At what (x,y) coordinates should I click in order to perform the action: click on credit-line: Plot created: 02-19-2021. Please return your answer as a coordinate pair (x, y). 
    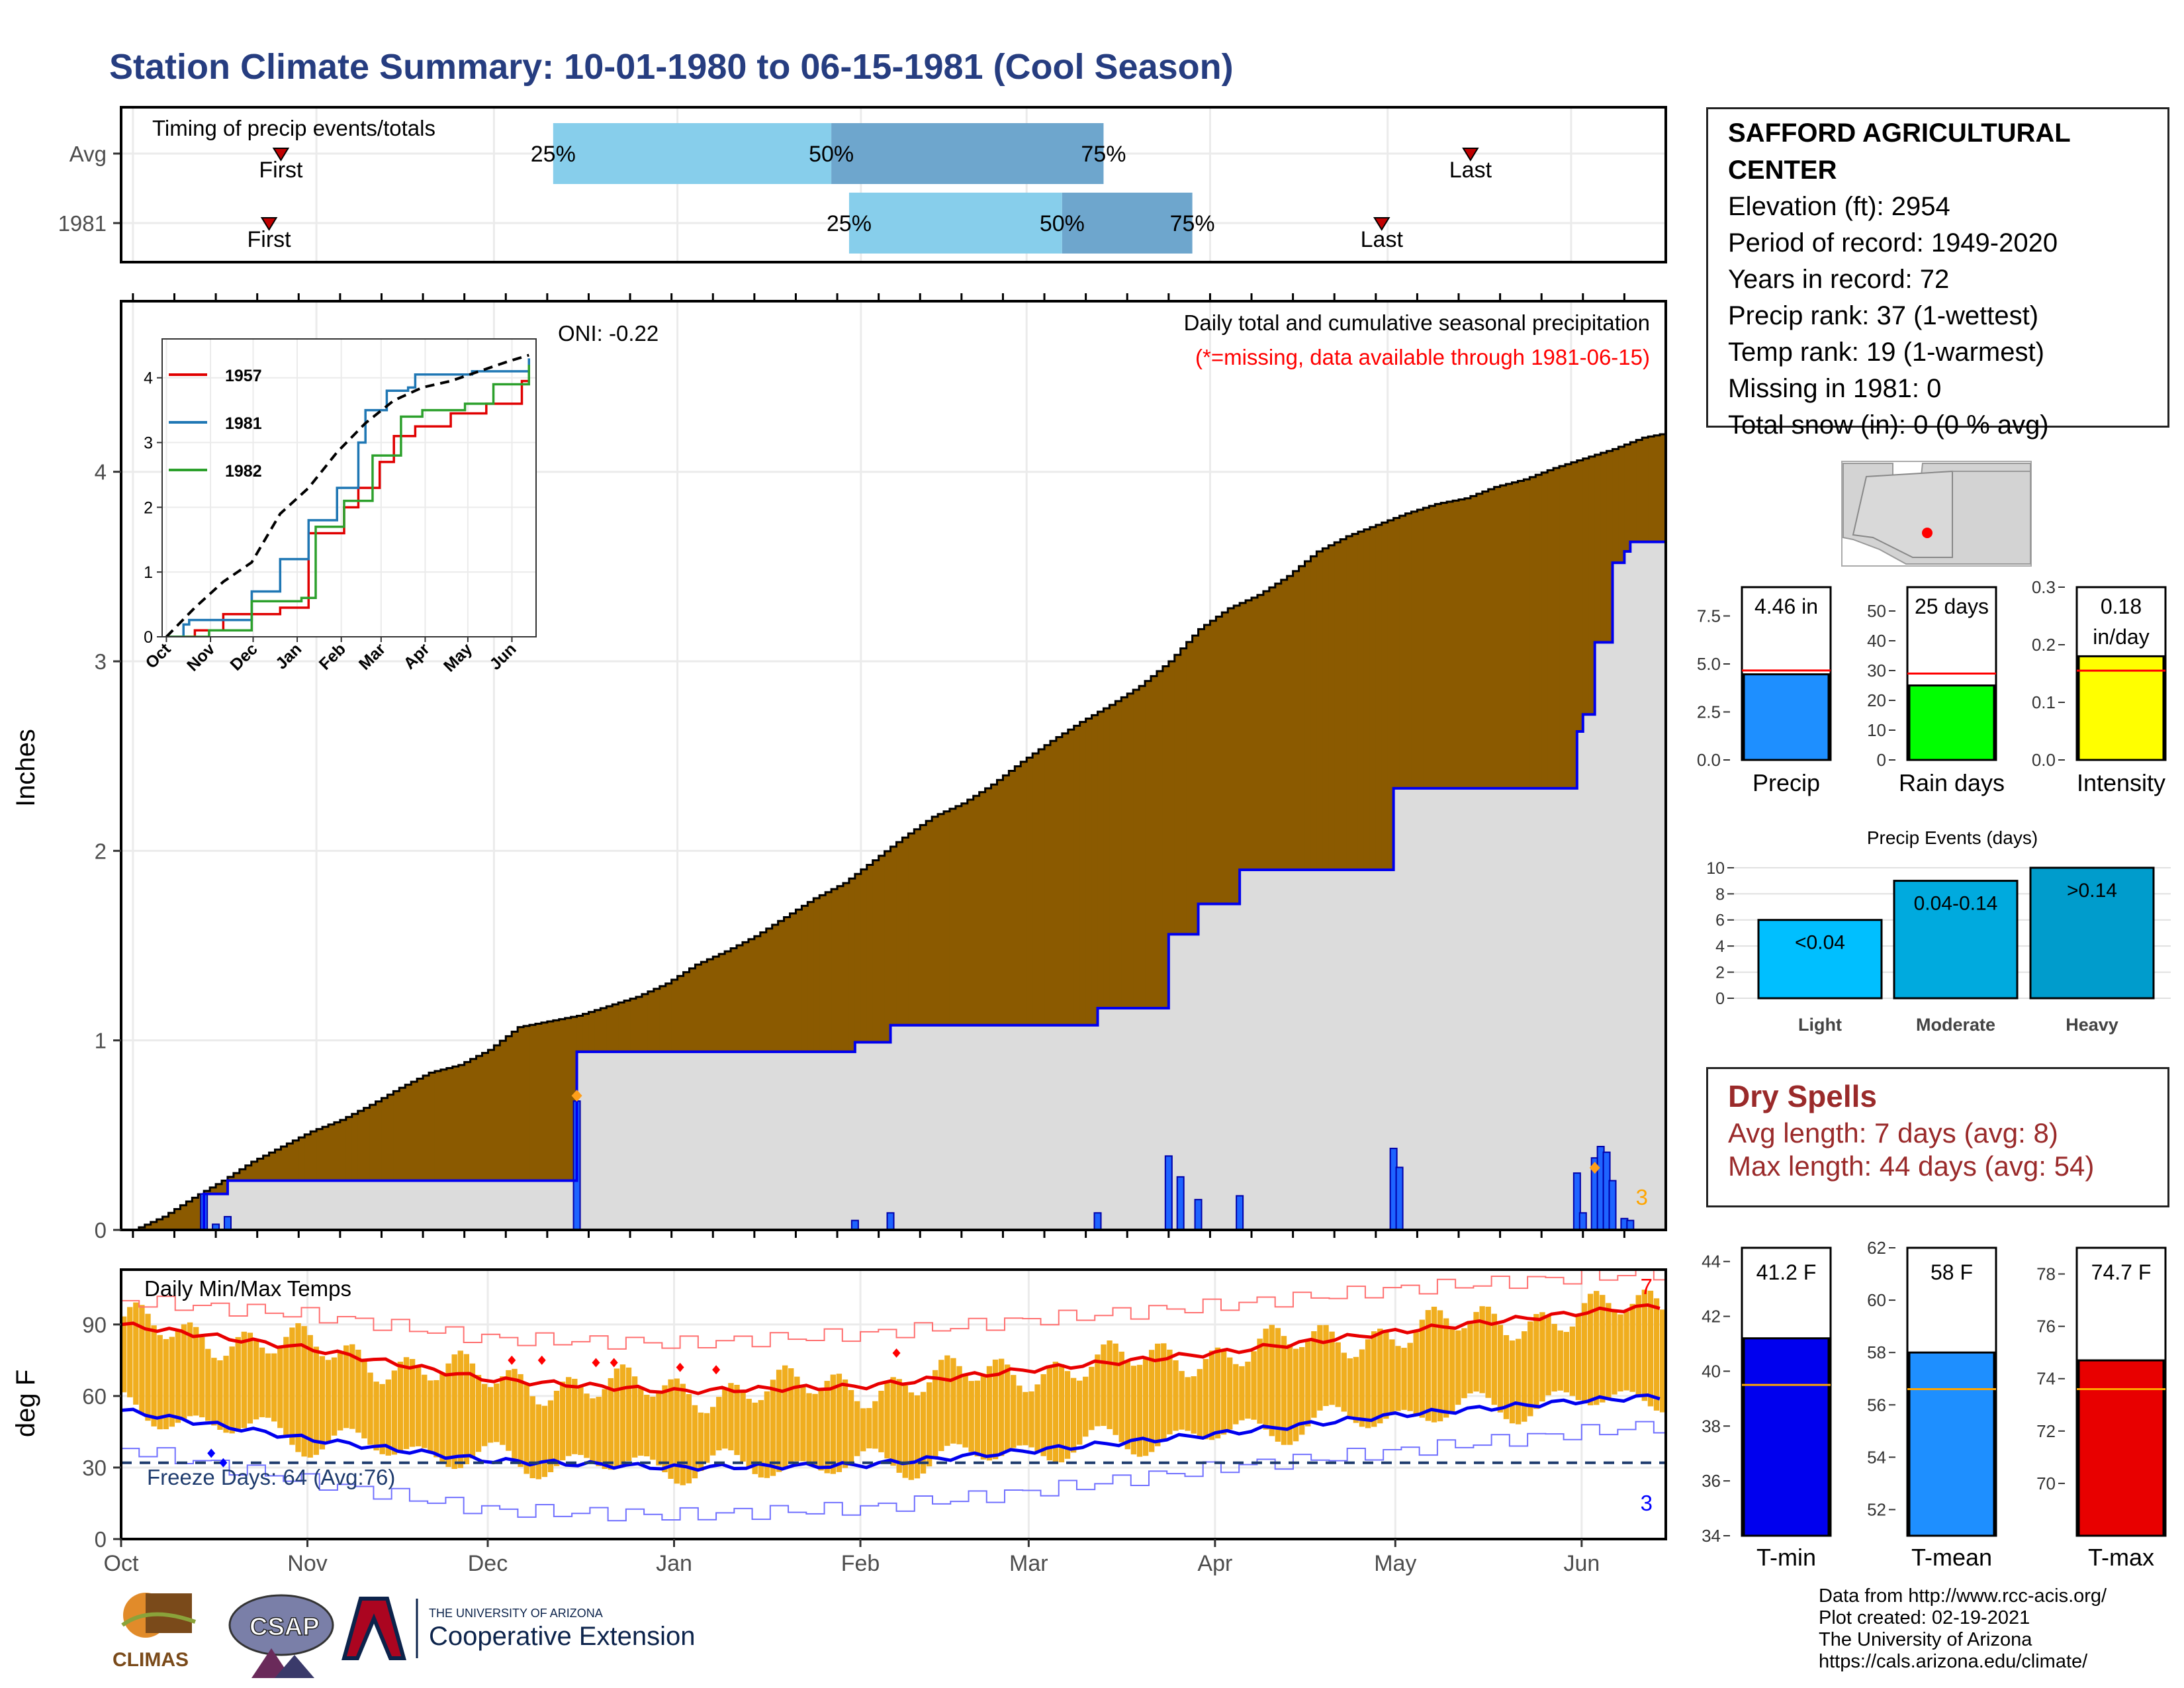
    Looking at the image, I should click on (1925, 1617).